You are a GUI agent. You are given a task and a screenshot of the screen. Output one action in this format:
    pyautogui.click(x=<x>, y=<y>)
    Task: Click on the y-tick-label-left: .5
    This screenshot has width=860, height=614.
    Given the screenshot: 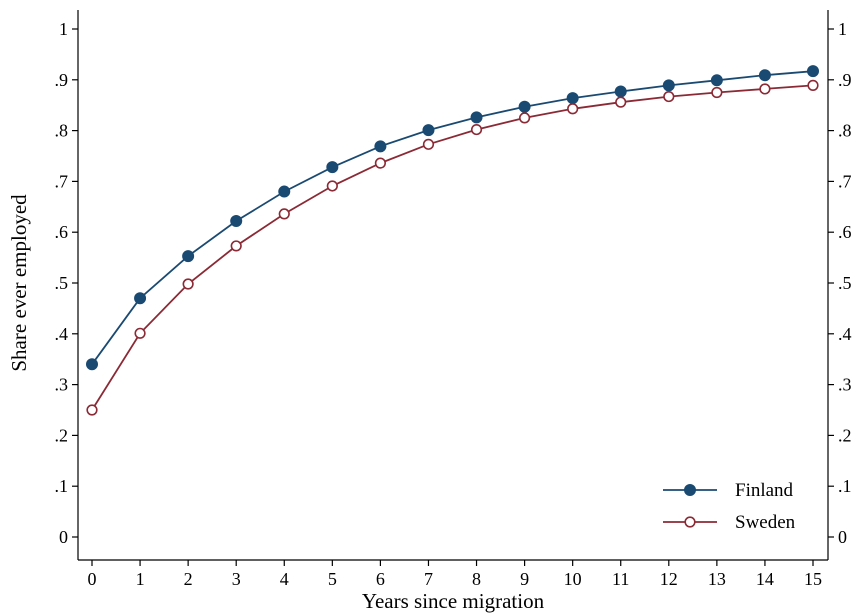 What is the action you would take?
    pyautogui.click(x=62, y=283)
    